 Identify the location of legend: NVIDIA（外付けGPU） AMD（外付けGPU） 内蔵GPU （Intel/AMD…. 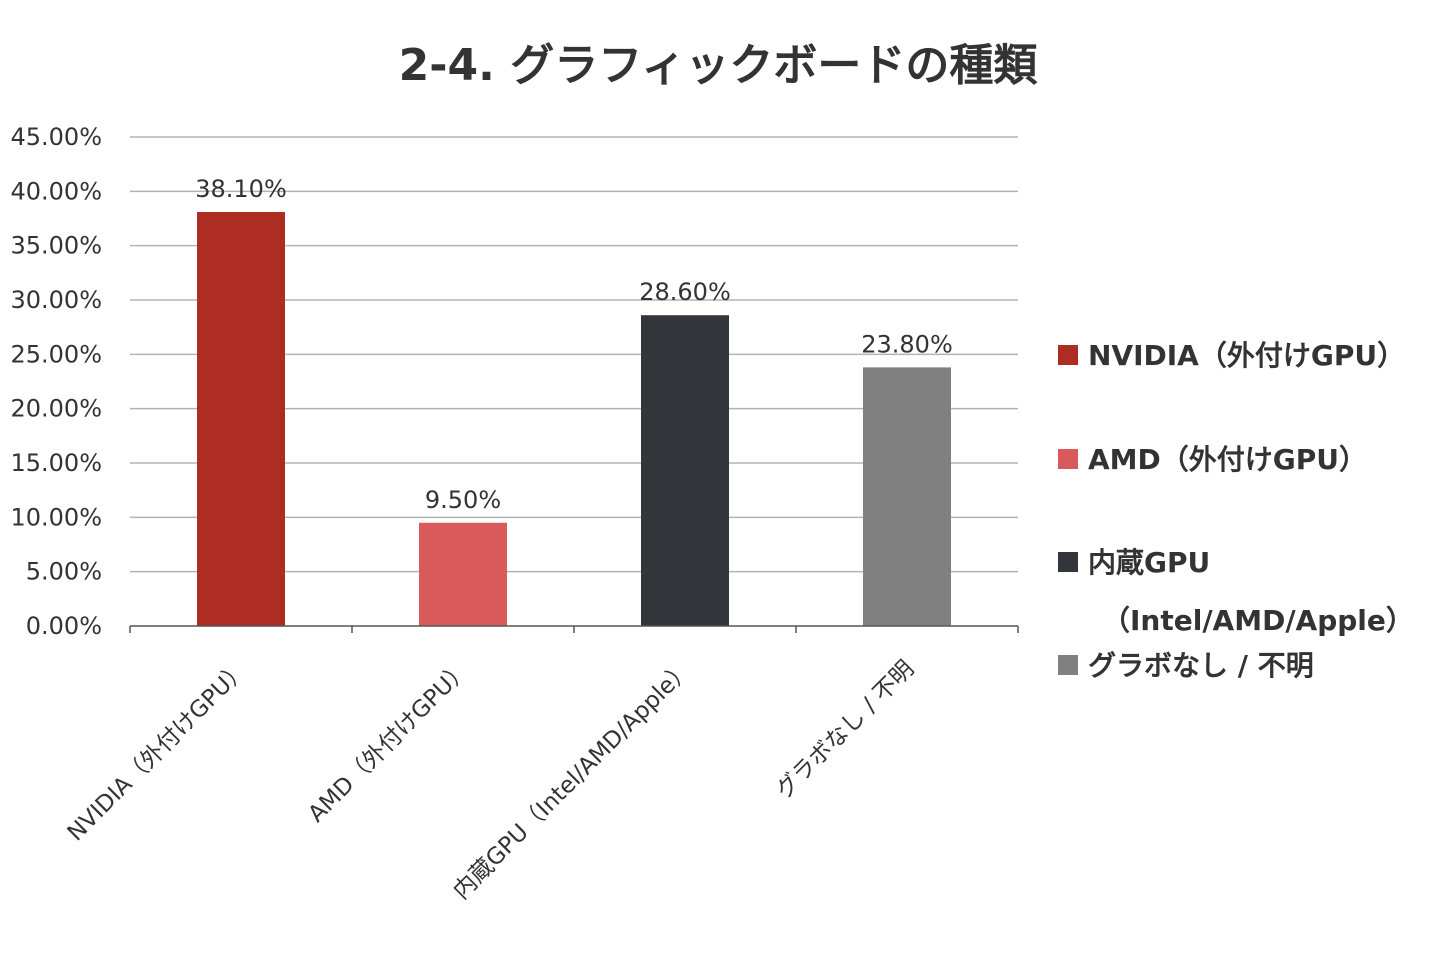
(1236, 510).